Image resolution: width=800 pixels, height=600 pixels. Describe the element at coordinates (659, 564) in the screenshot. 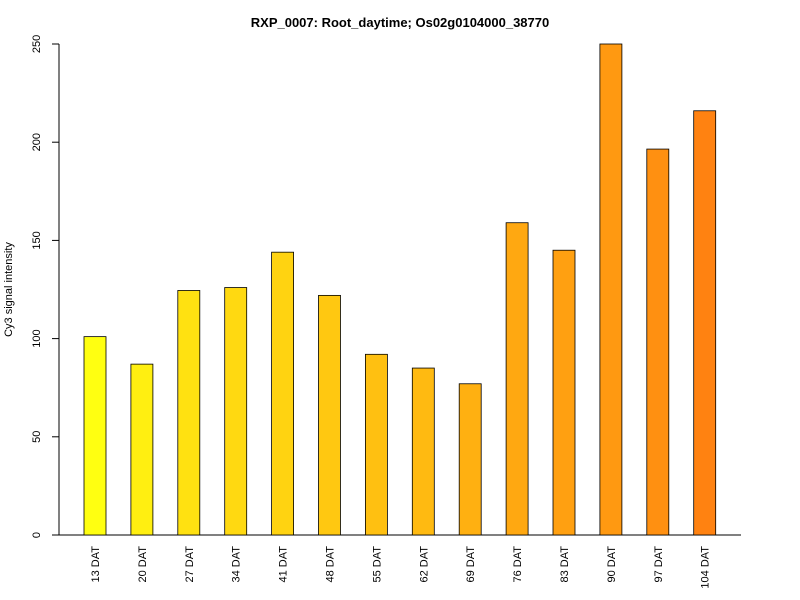

I see `x-tick-label: 97 DAT` at that location.